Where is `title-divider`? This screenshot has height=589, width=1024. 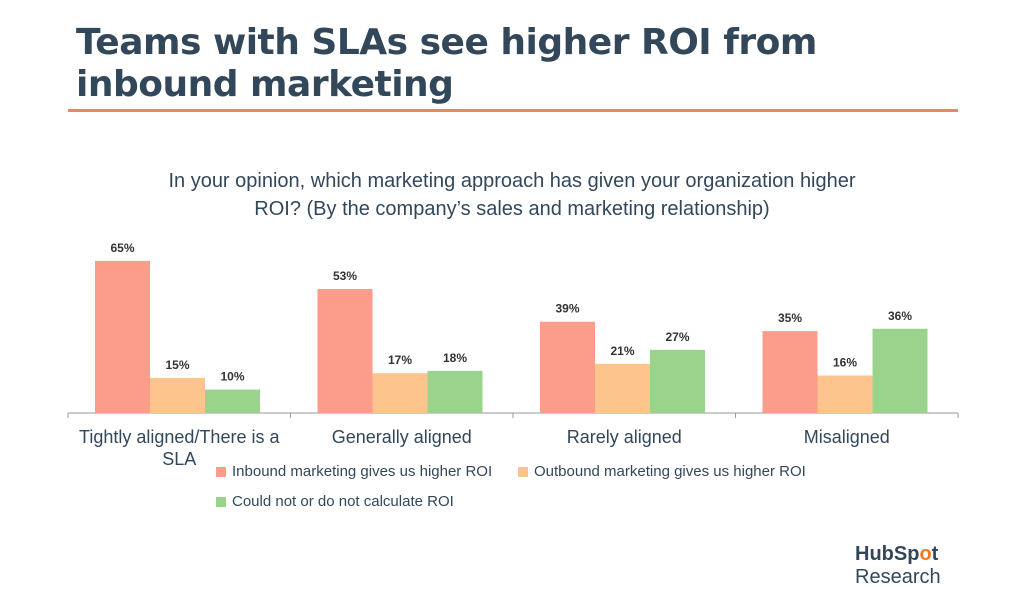 title-divider is located at coordinates (513, 110).